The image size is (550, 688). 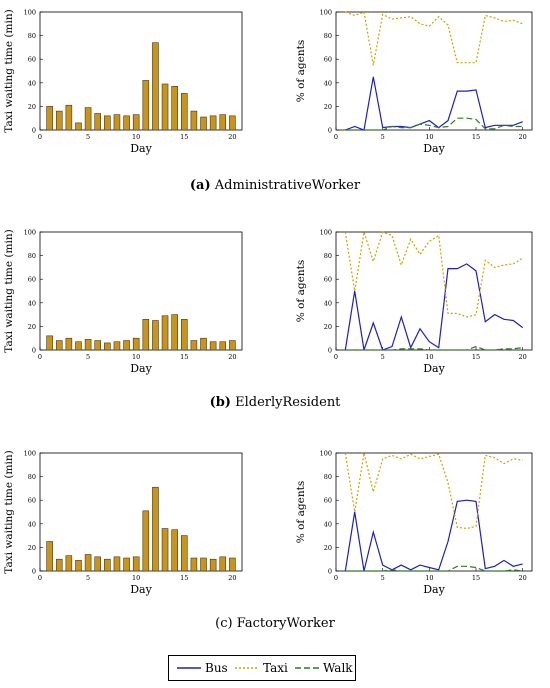 What do you see at coordinates (32, 83) in the screenshot?
I see `panel-0-waiting-ytick-label: 40` at bounding box center [32, 83].